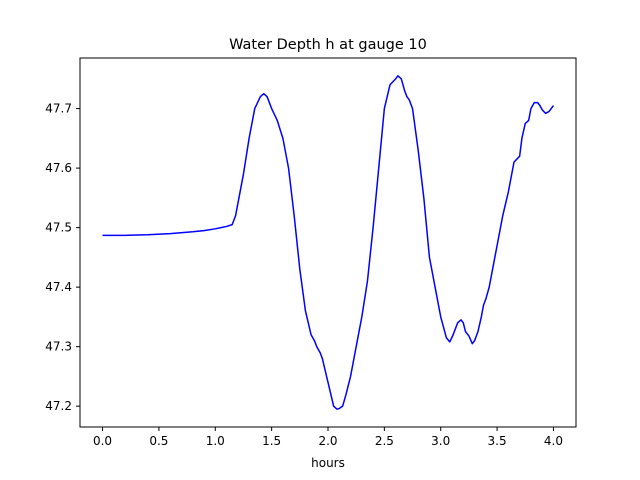  What do you see at coordinates (553, 441) in the screenshot?
I see `x-tick-label: 4.0` at bounding box center [553, 441].